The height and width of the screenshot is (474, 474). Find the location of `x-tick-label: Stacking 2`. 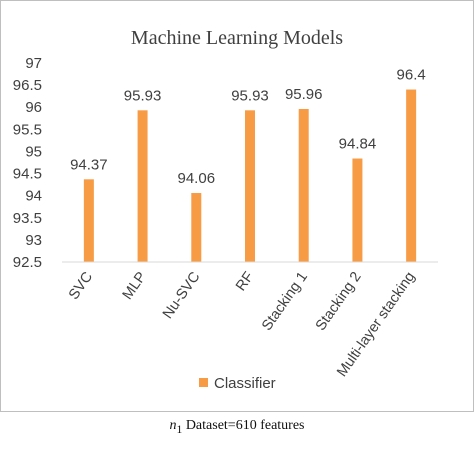

x-tick-label: Stacking 2 is located at coordinates (339, 301).